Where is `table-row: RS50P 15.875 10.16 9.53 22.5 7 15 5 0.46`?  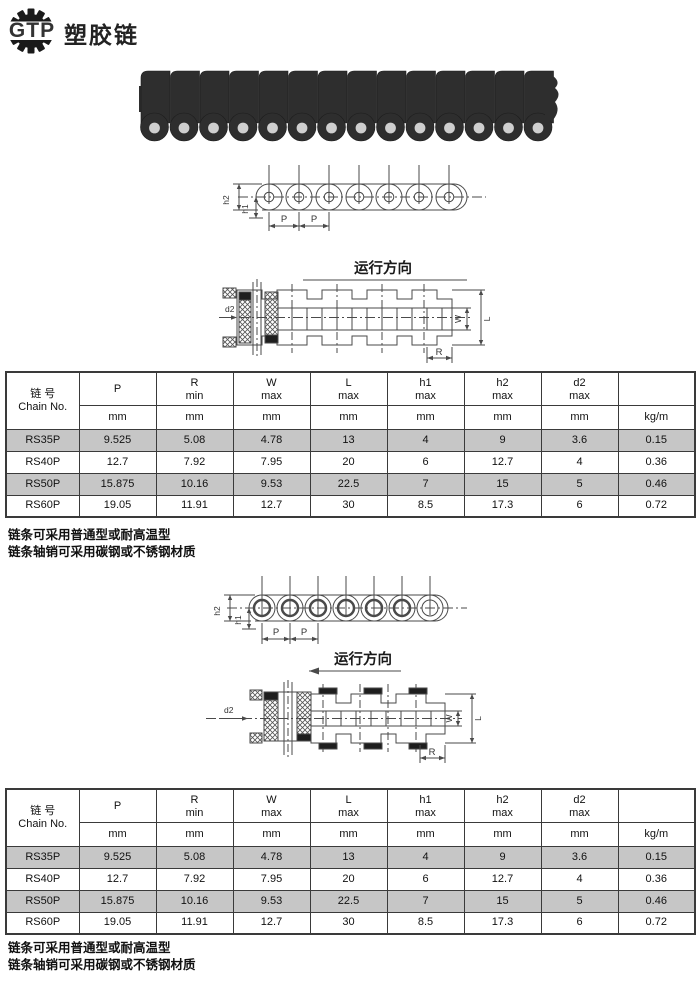
table-row: RS50P 15.875 10.16 9.53 22.5 7 15 5 0.46 is located at coordinates (350, 484).